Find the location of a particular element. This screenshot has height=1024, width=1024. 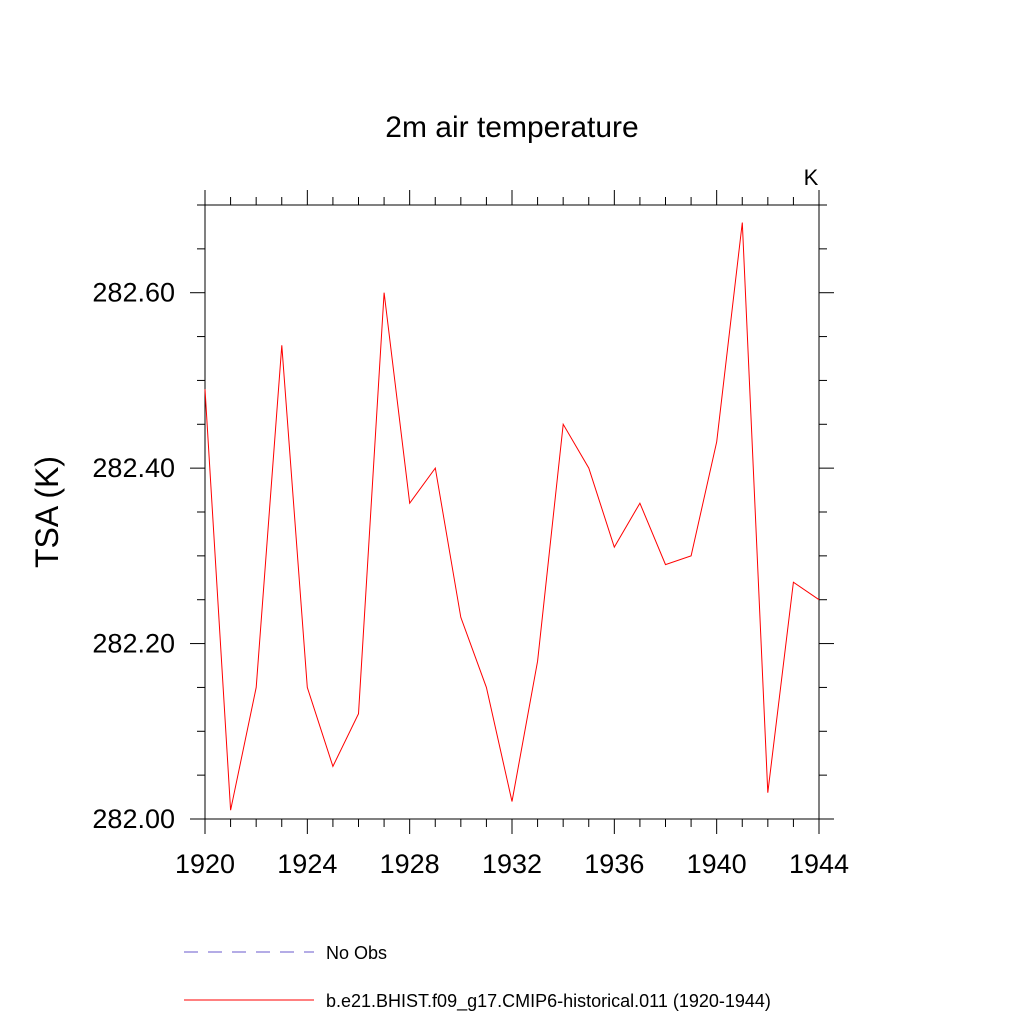

chart-title: 2m air temperature is located at coordinates (511, 127).